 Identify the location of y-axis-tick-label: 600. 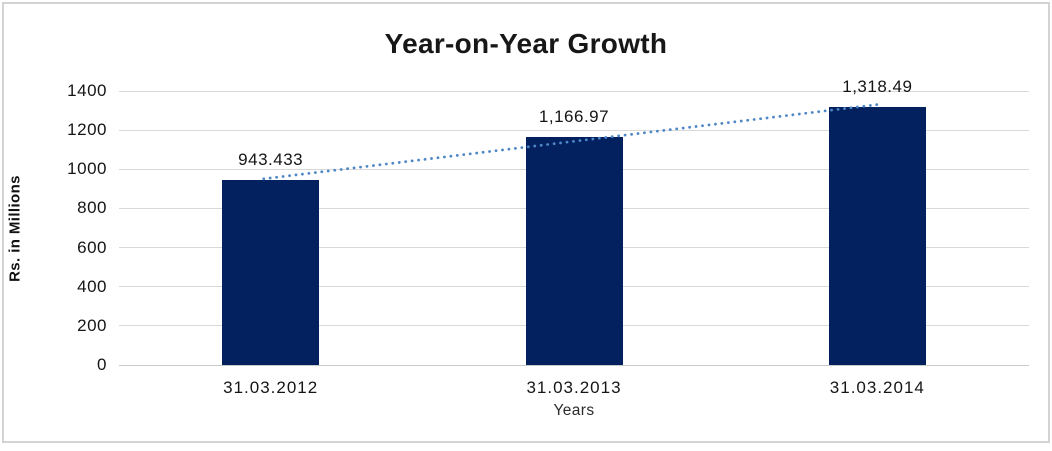
(92, 247).